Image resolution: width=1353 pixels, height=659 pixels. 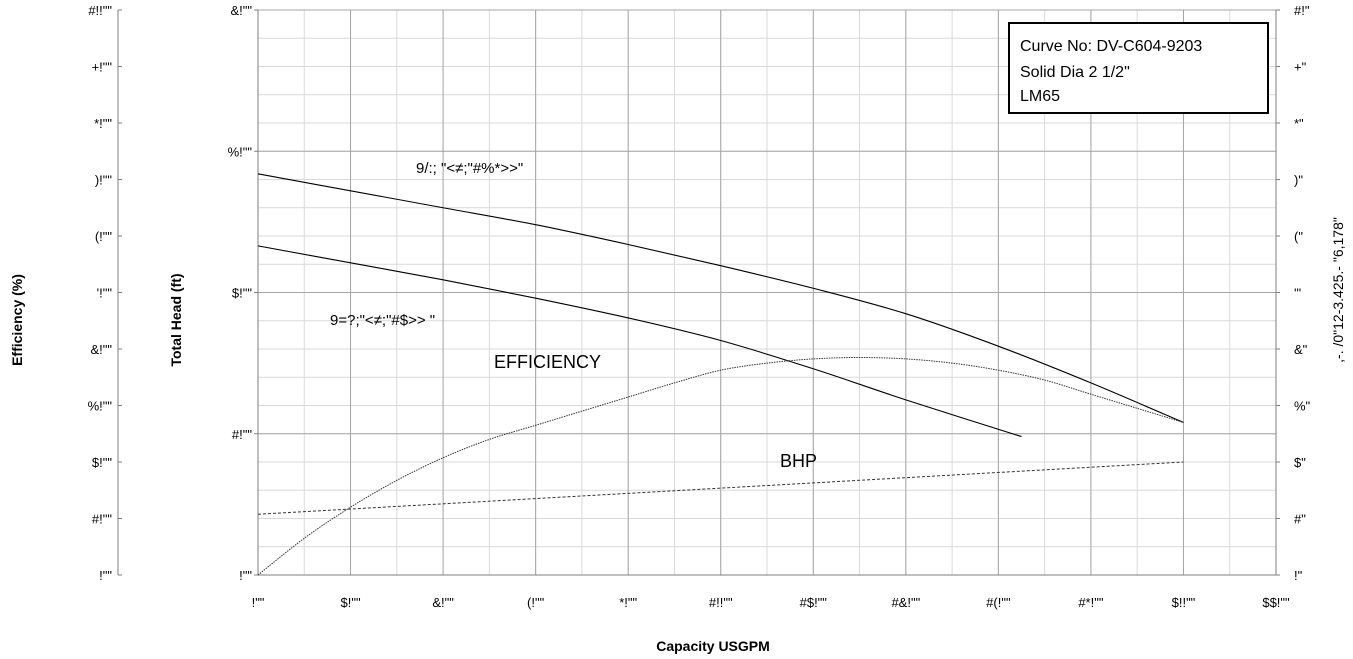 What do you see at coordinates (798, 461) in the screenshot?
I see `bhp-label: BHP` at bounding box center [798, 461].